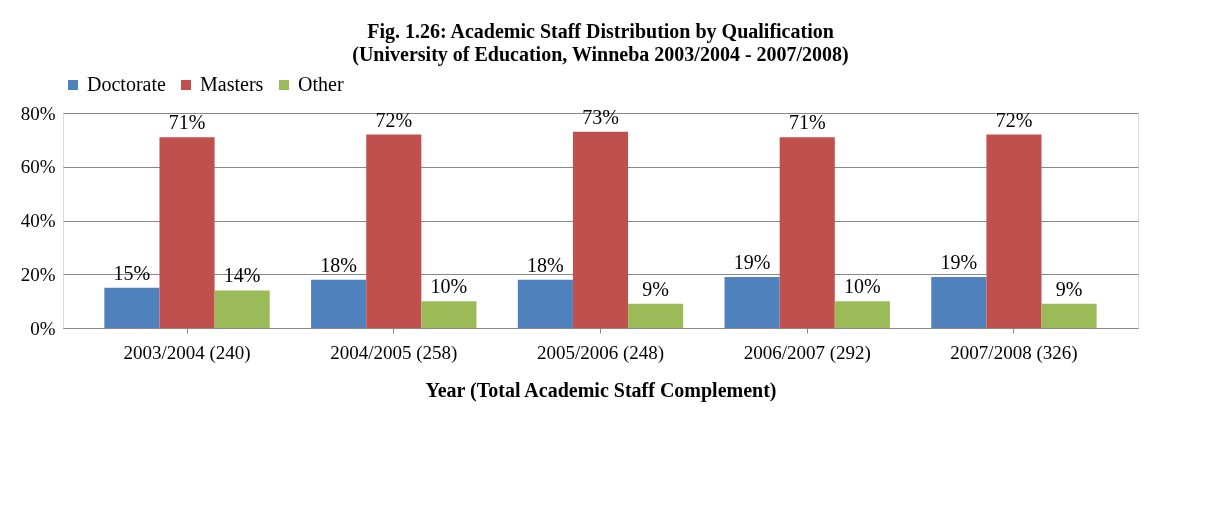 The width and height of the screenshot is (1208, 529). Describe the element at coordinates (43, 328) in the screenshot. I see `y-tick-label: 0%` at that location.